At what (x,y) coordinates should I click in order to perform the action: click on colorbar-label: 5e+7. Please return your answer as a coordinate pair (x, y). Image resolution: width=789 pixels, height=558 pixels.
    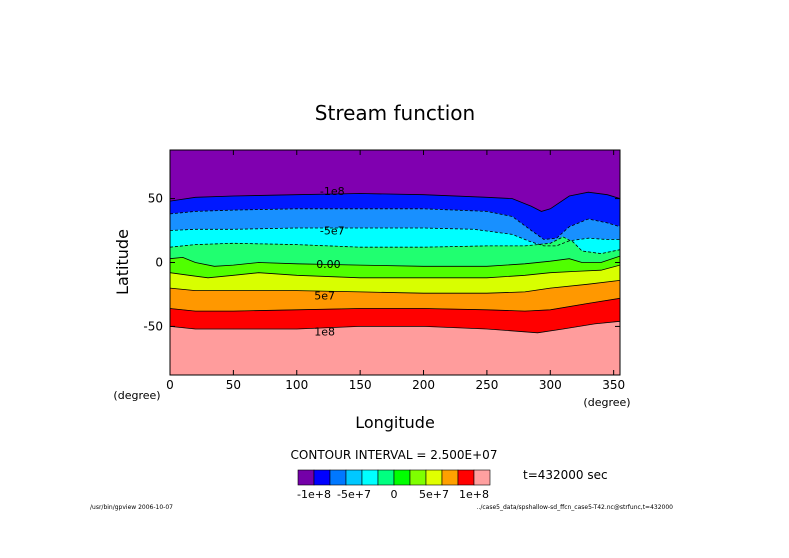
    Looking at the image, I should click on (434, 494).